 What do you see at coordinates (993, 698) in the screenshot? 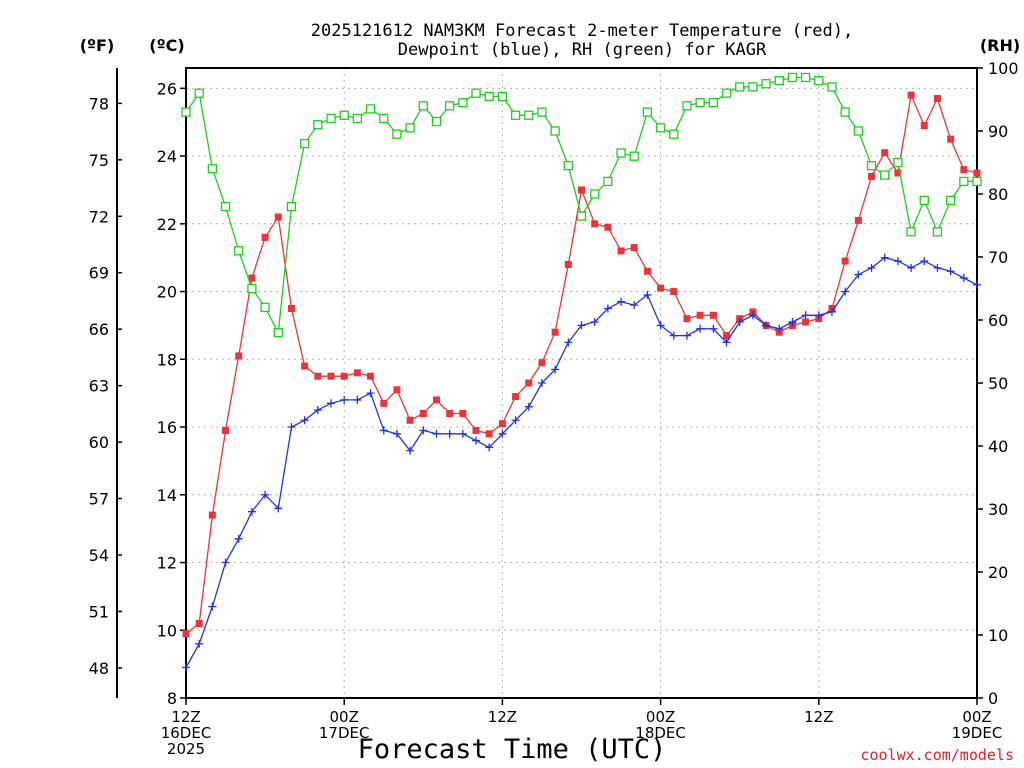
I see `rh-tick-label: 0` at bounding box center [993, 698].